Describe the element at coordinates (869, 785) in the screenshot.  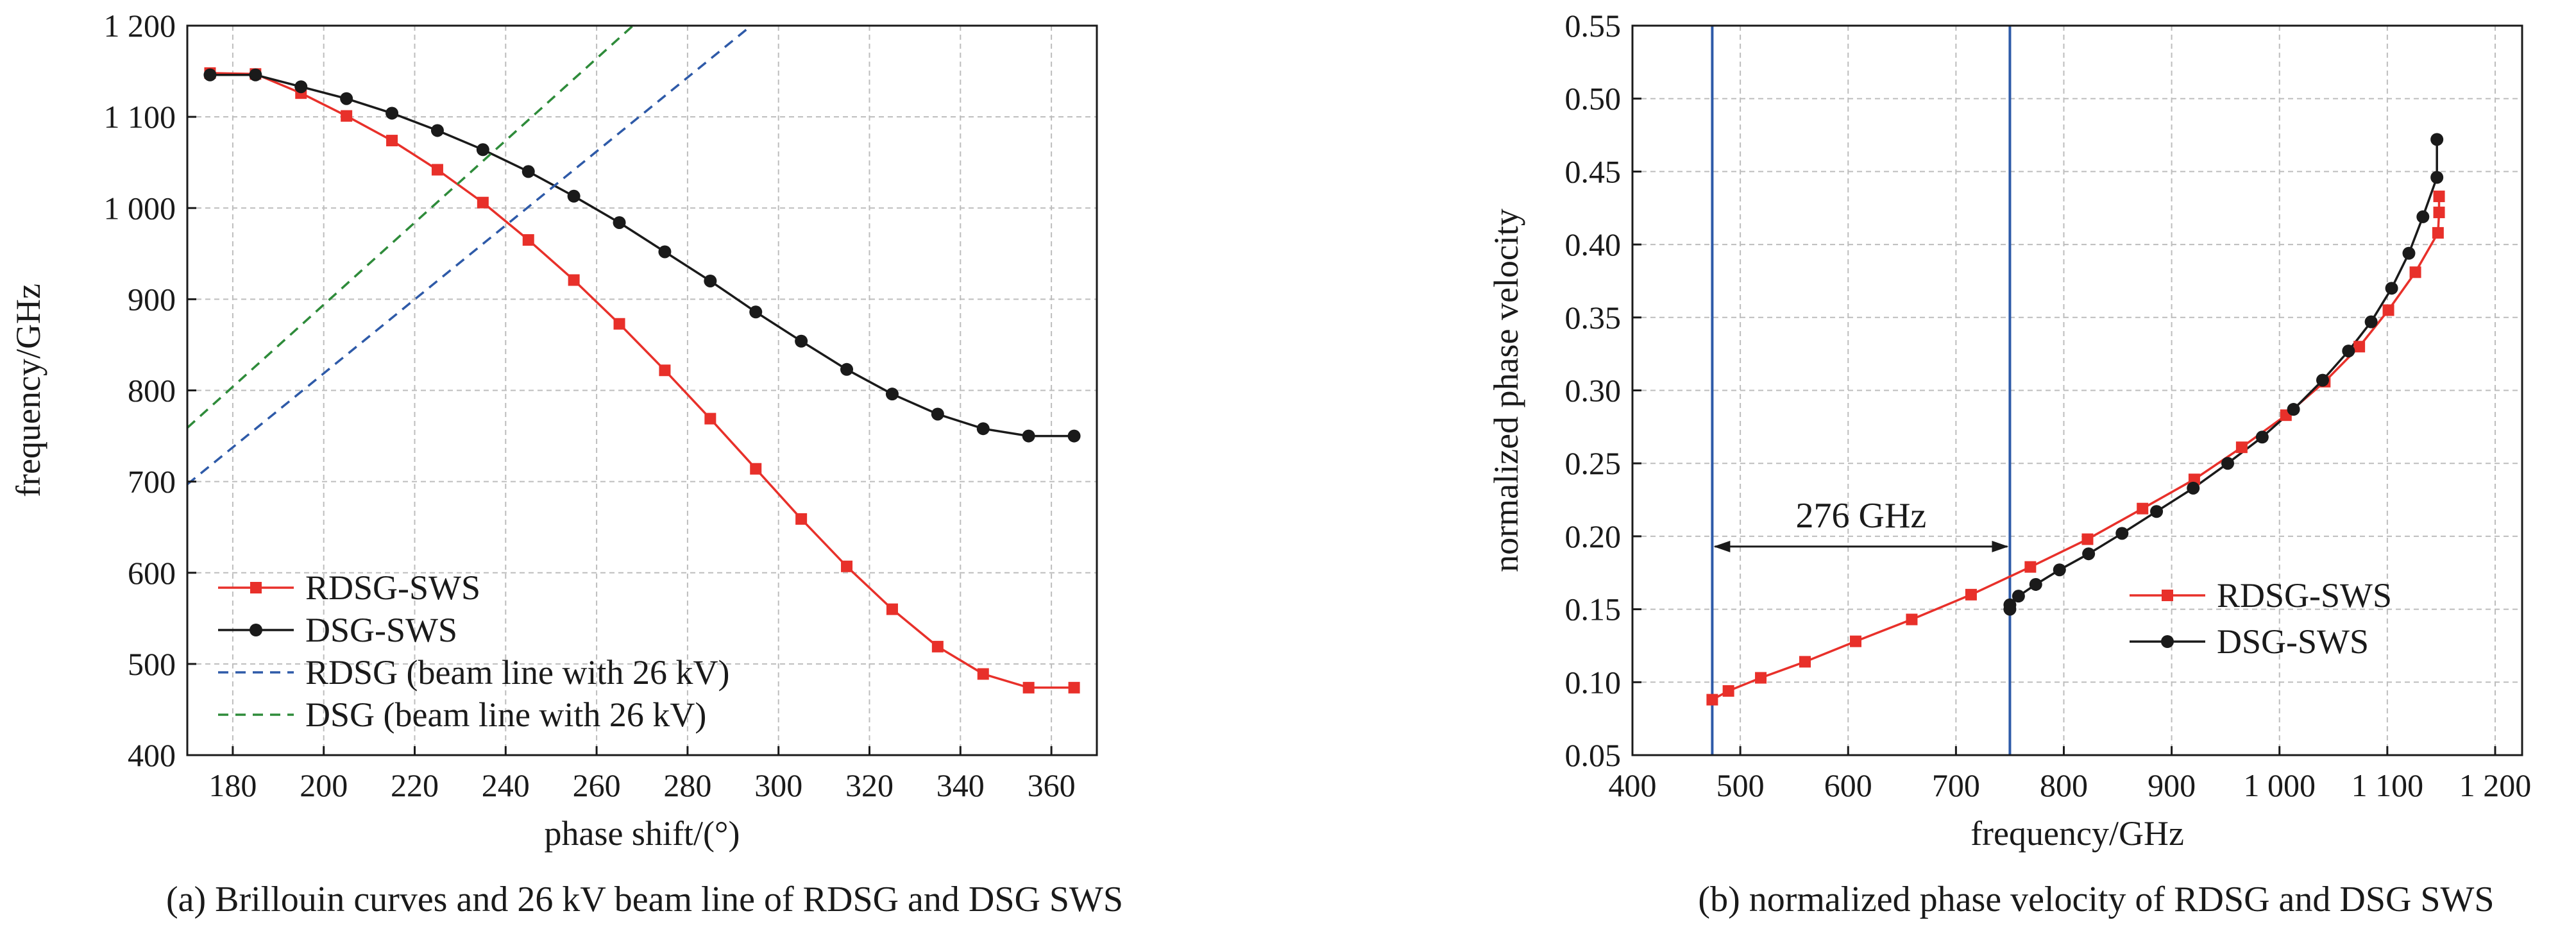
I see `x-tick-label: 320` at that location.